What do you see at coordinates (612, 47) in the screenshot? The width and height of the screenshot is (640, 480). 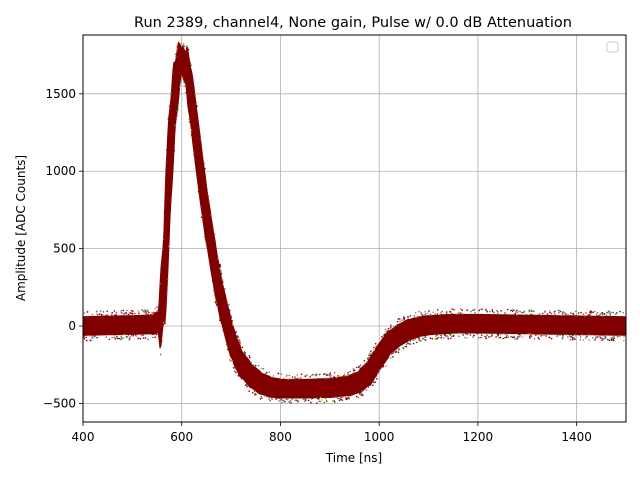 I see `legend-box` at bounding box center [612, 47].